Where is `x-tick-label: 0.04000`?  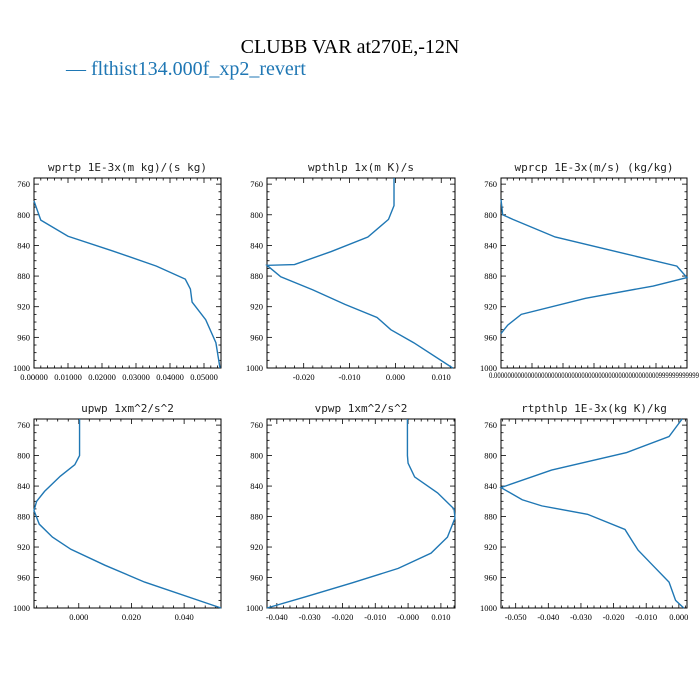
x-tick-label: 0.04000 is located at coordinates (170, 377).